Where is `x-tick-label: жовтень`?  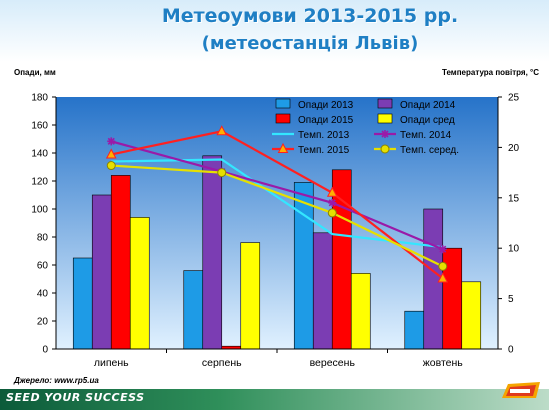
x-tick-label: жовтень is located at coordinates (443, 363).